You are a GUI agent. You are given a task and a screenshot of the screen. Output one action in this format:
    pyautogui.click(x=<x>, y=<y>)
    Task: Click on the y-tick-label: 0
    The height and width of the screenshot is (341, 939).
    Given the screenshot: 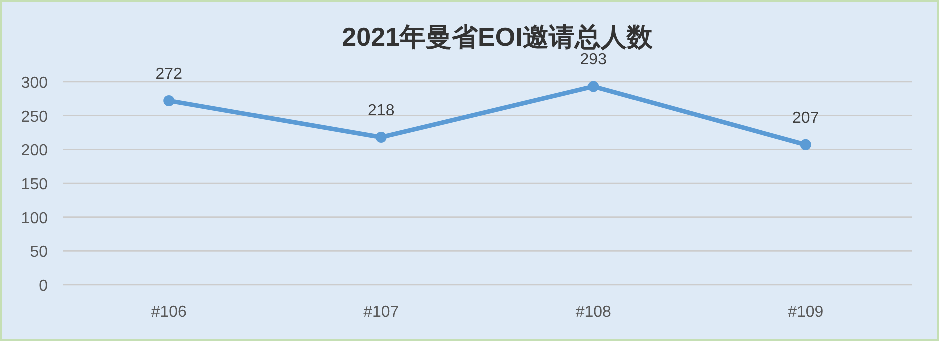 What is the action you would take?
    pyautogui.click(x=43, y=286)
    